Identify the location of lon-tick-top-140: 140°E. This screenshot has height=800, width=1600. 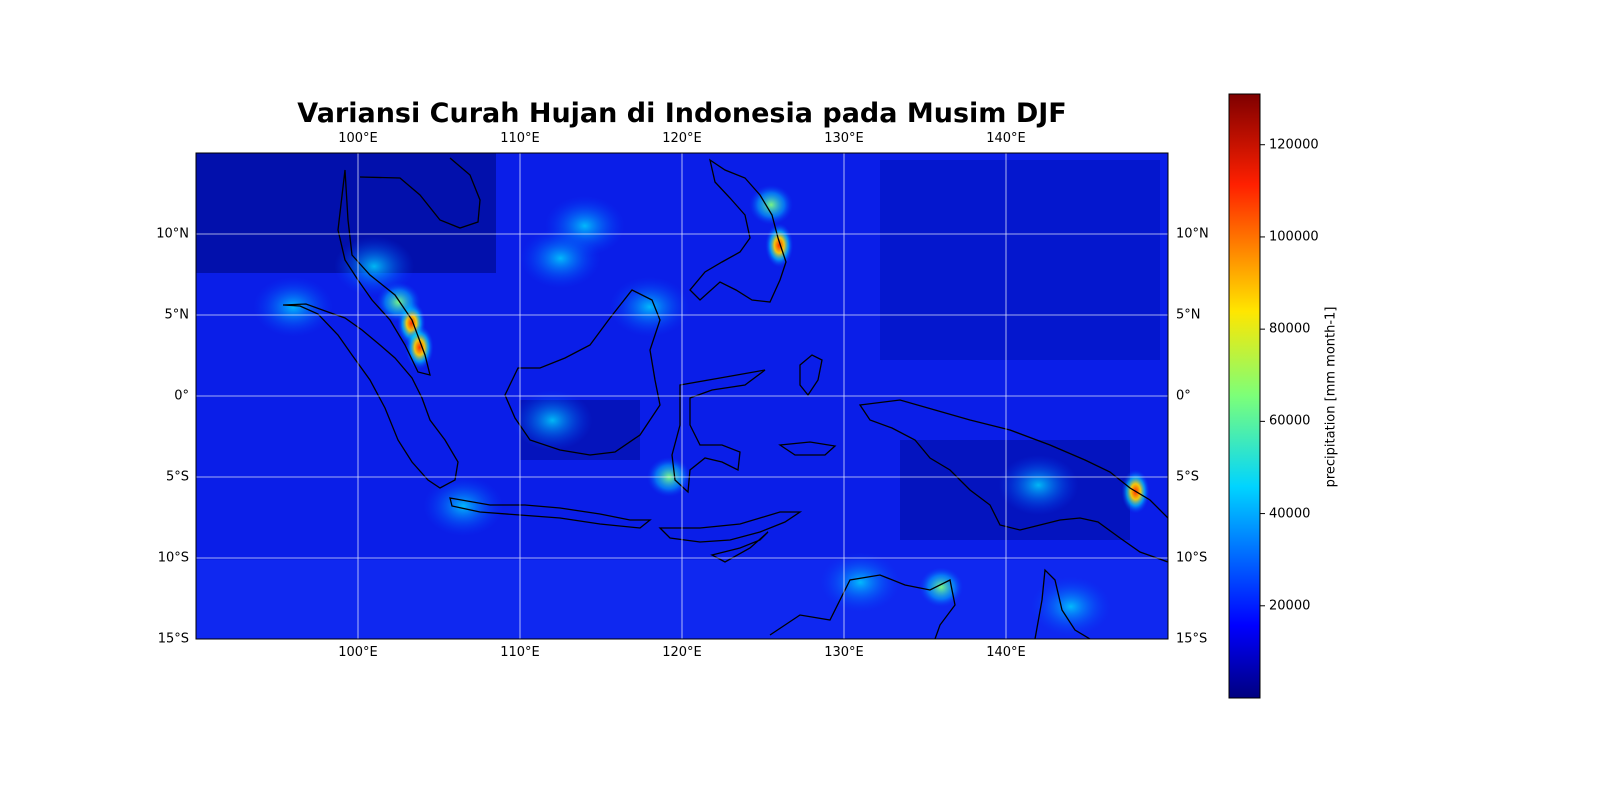
(1006, 138).